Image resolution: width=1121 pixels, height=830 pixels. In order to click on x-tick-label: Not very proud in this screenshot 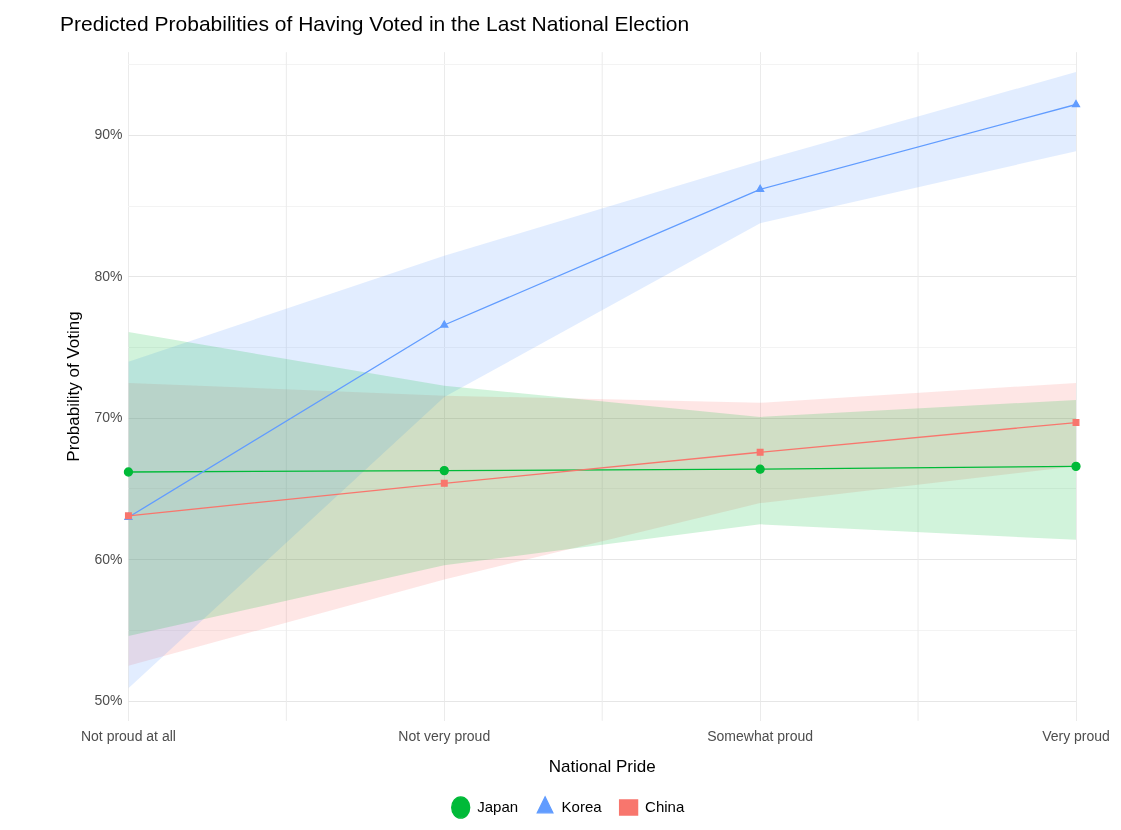, I will do `click(444, 736)`.